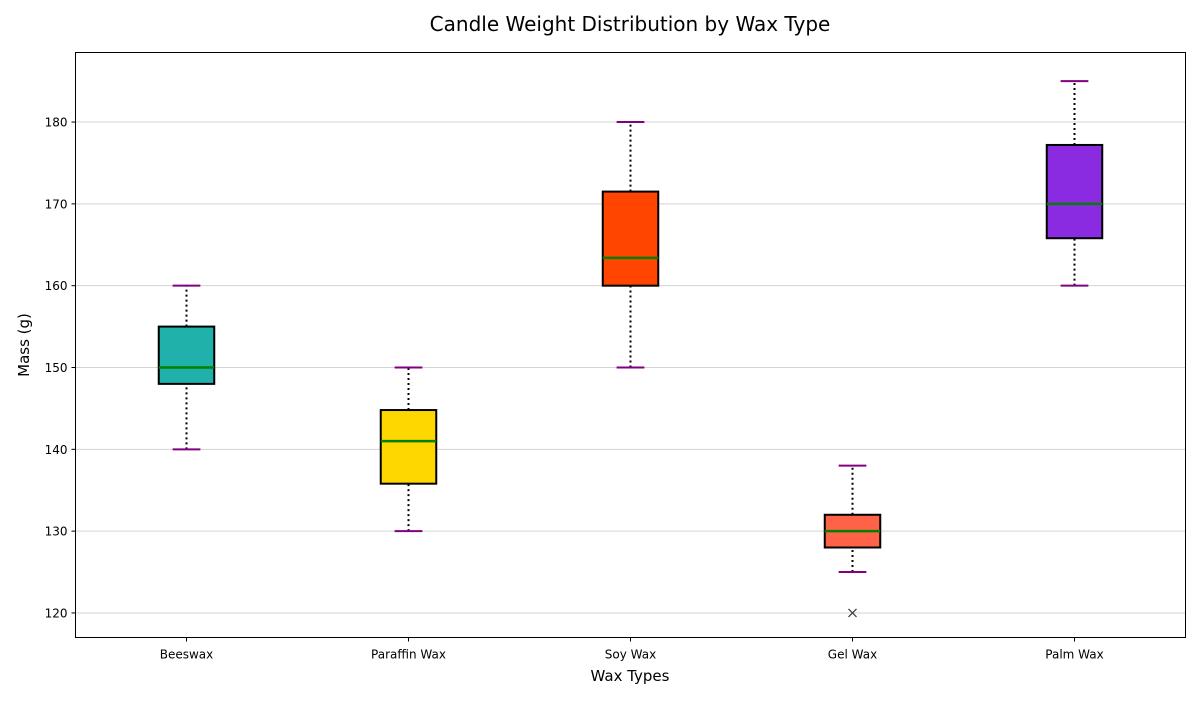 This screenshot has width=1200, height=704. Describe the element at coordinates (56, 368) in the screenshot. I see `y-tick-label: 150` at that location.